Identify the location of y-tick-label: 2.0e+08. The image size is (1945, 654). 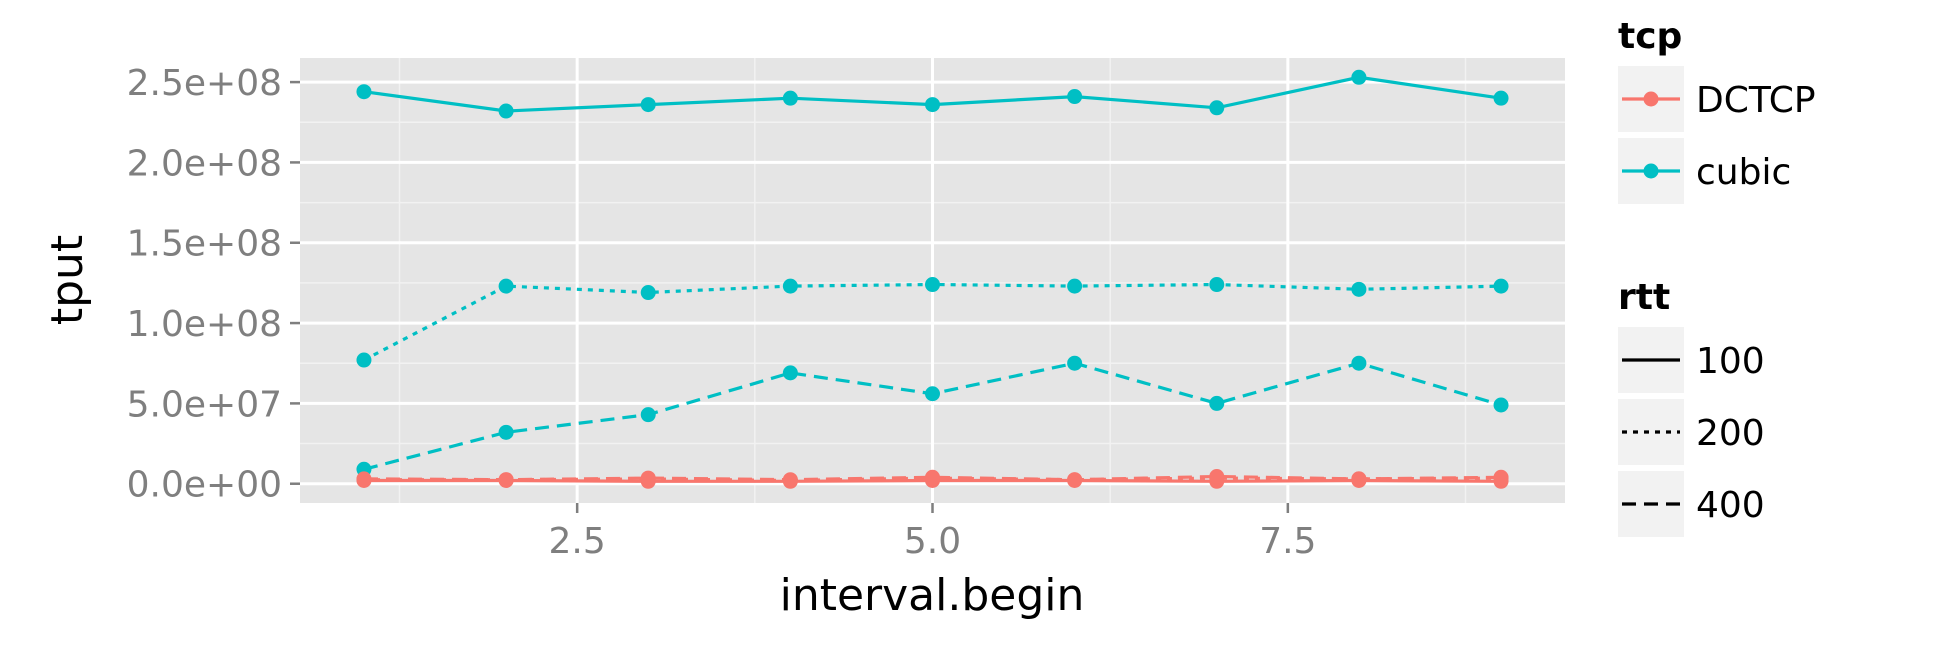
(204, 163).